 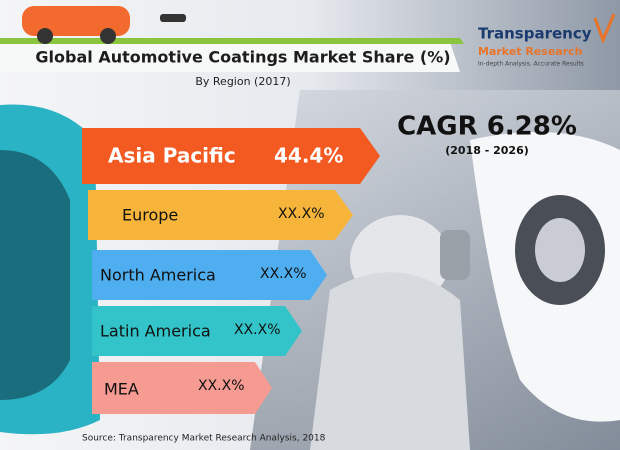 What do you see at coordinates (531, 64) in the screenshot?
I see `logo-tagline: In-depth Analysis. Accurate Results` at bounding box center [531, 64].